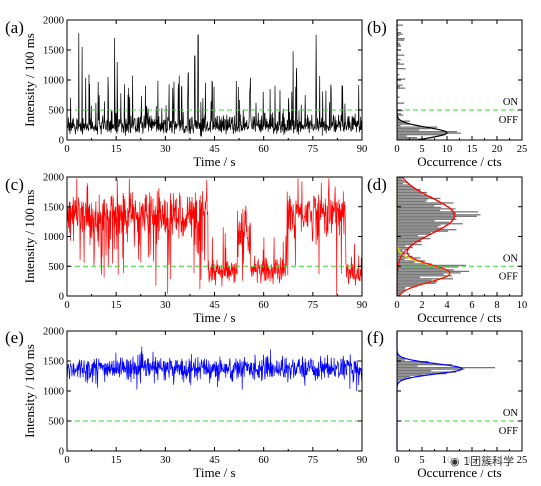 This screenshot has height=486, width=541. What do you see at coordinates (29, 237) in the screenshot?
I see `y-axis-title: Intensity / 100 ms` at bounding box center [29, 237].